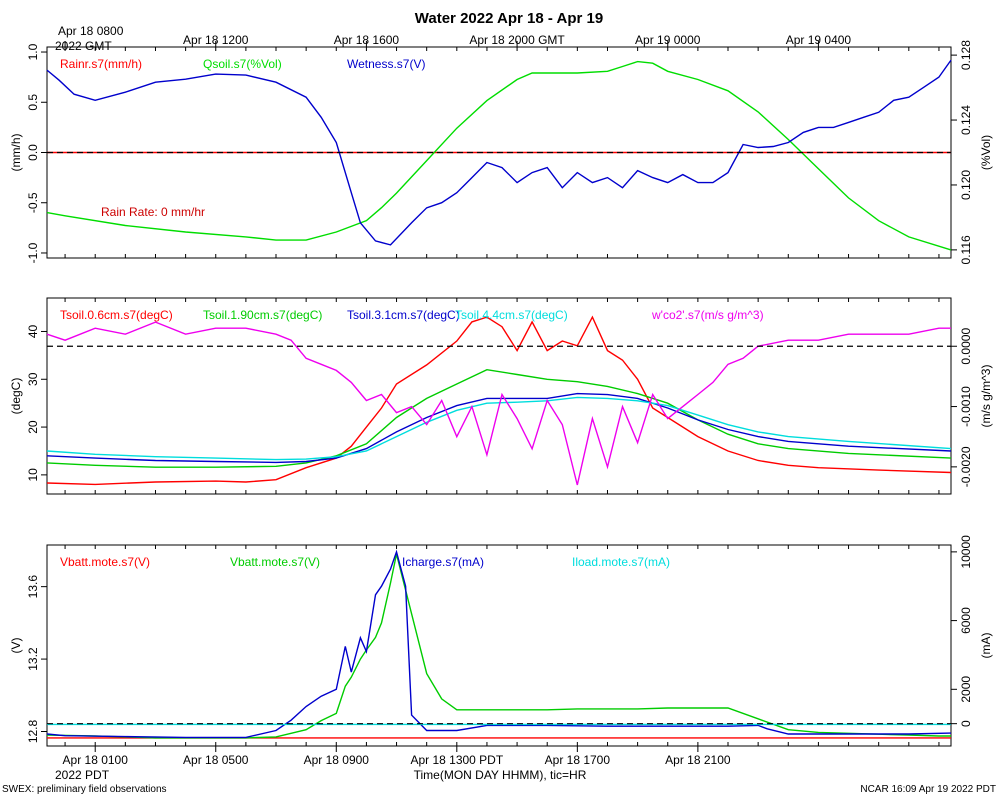 This screenshot has height=800, width=1000. What do you see at coordinates (242, 64) in the screenshot?
I see `water-legend-1: Qsoil.s7(%Vol)` at bounding box center [242, 64].